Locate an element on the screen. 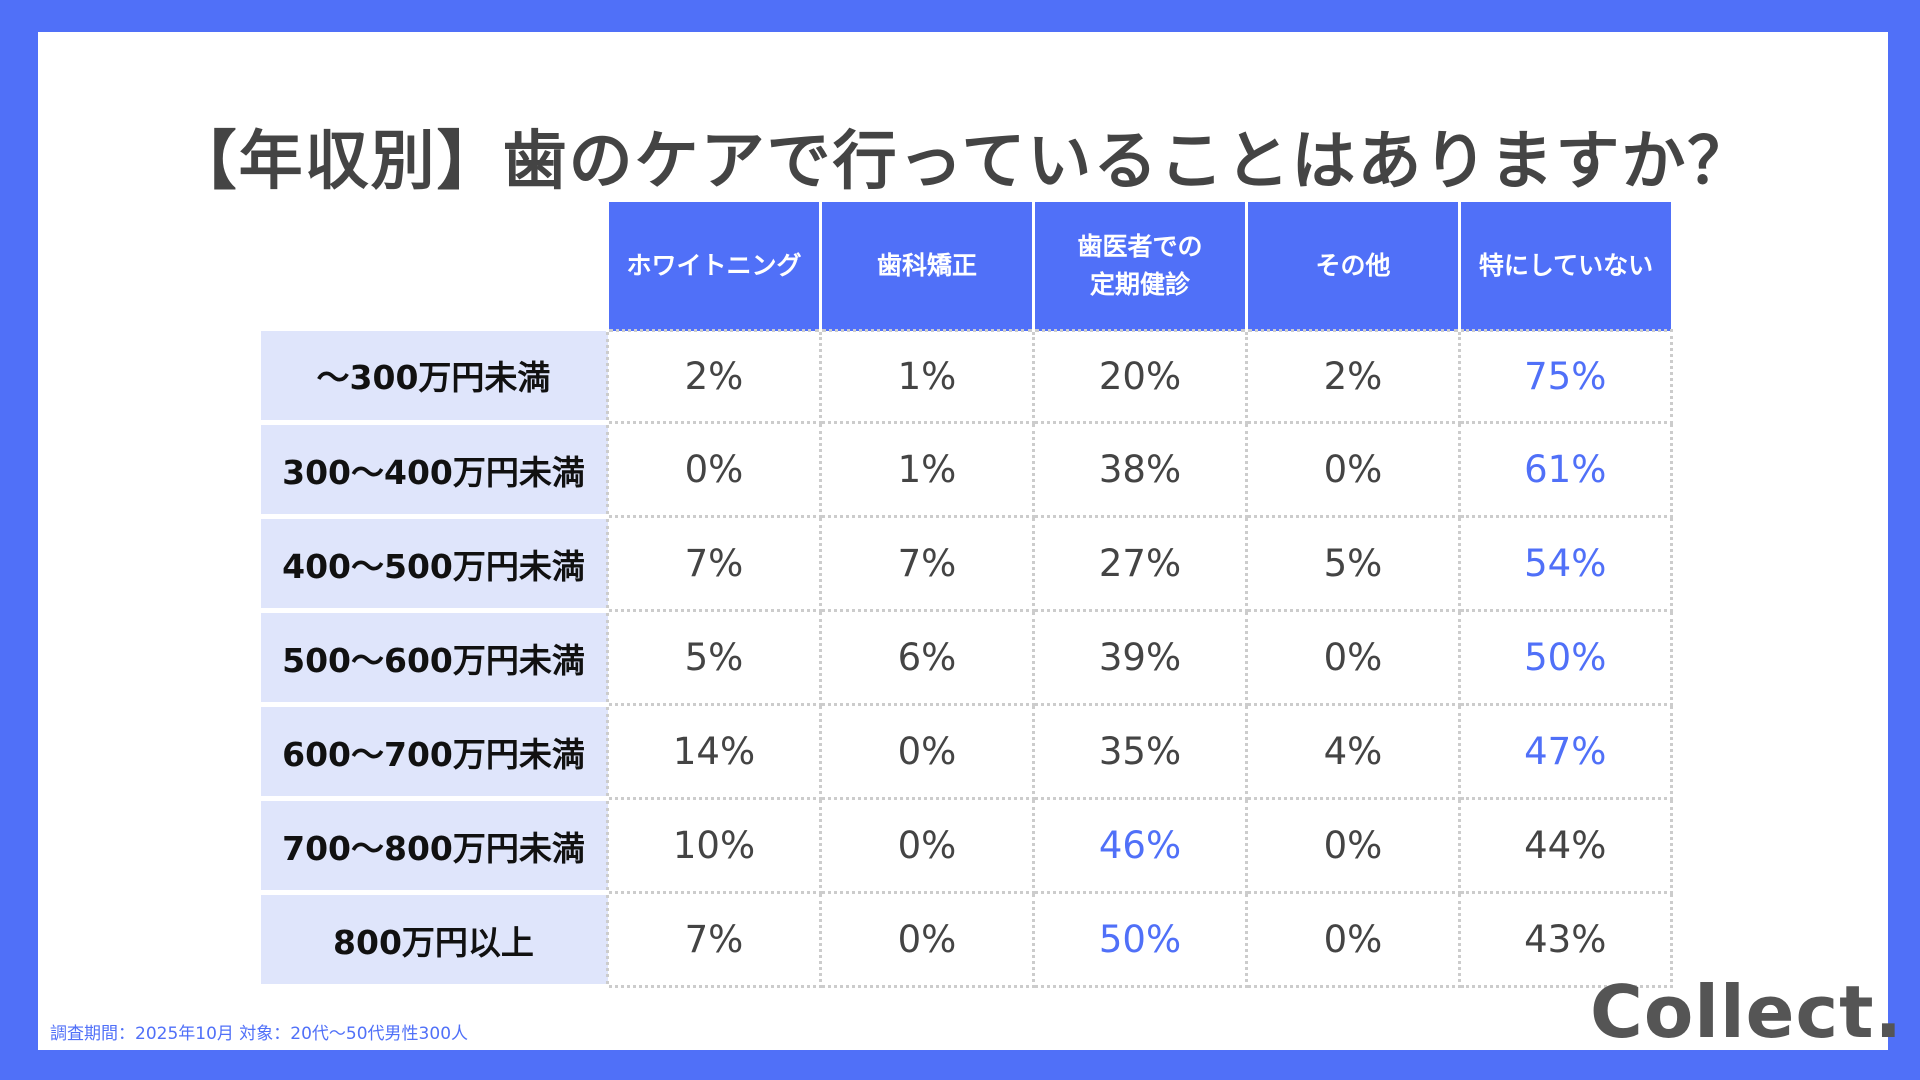  table-row: 500〜600万円未満 5% 6% 39% 0% 50% is located at coordinates (967, 658).